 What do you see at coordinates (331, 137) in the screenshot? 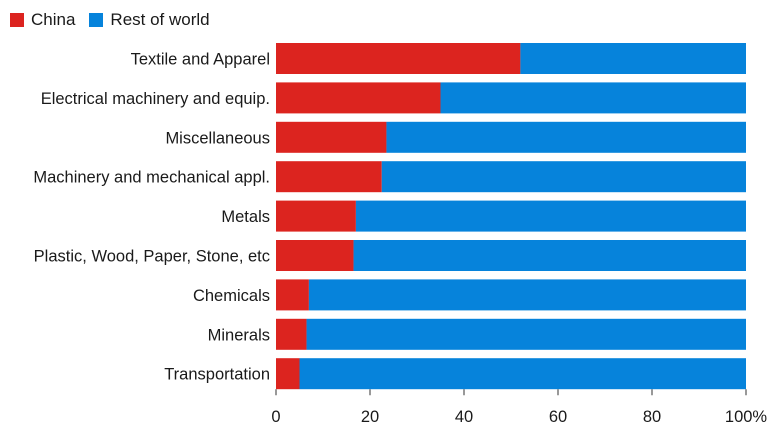
I see `bar-china-miscellaneous` at bounding box center [331, 137].